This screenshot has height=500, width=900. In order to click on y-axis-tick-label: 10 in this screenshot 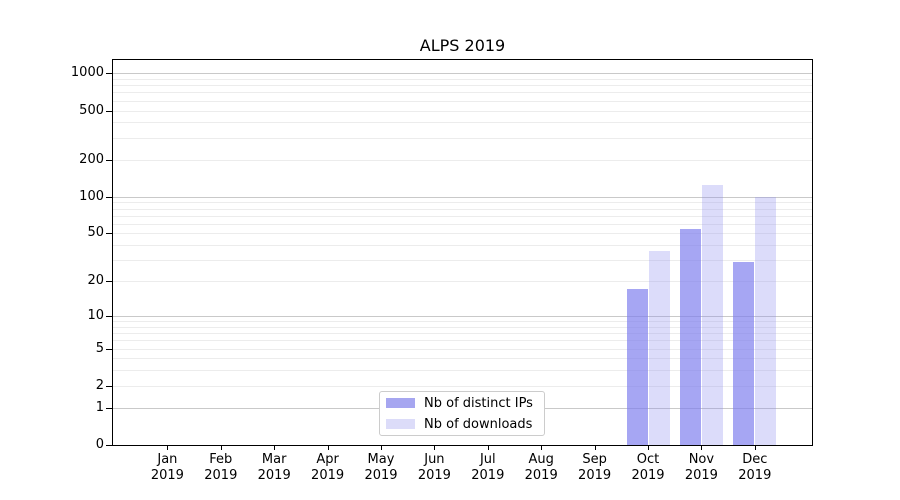, I will do `click(95, 315)`.